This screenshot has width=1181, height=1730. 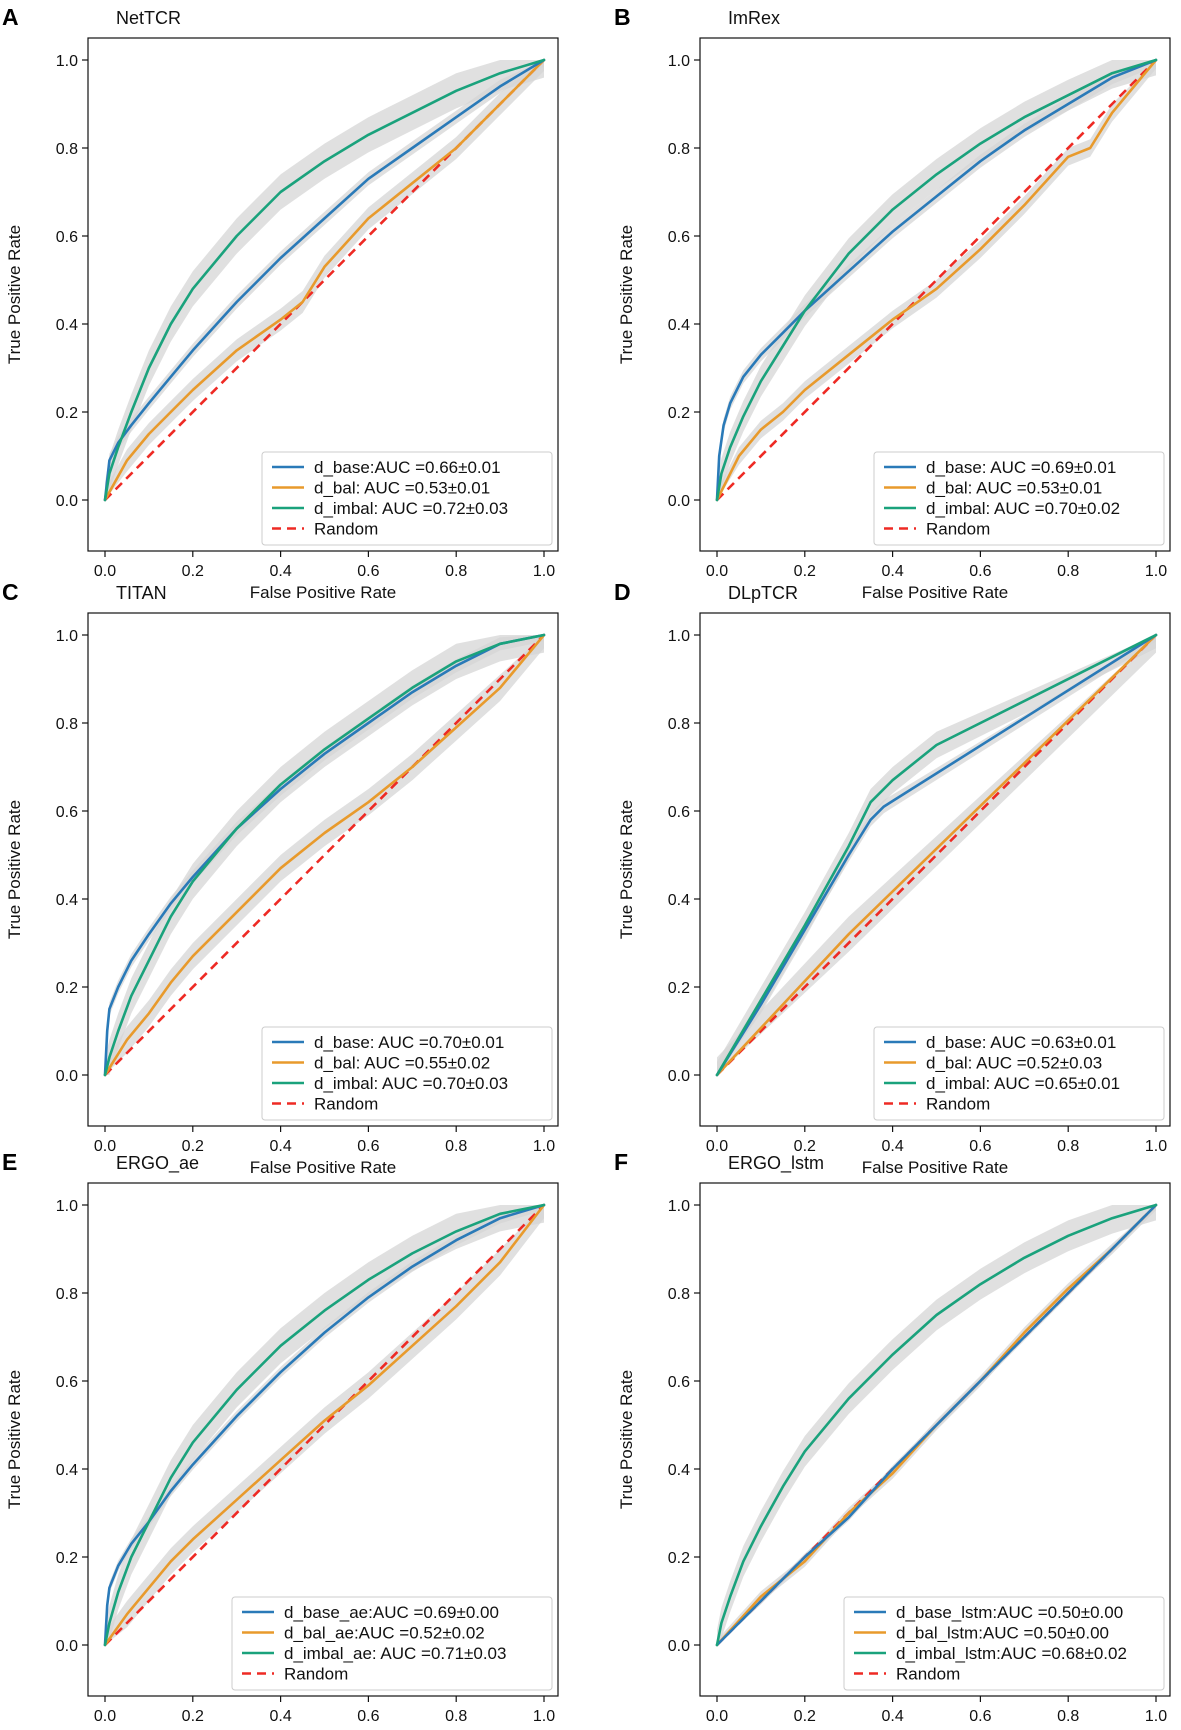 I want to click on x-axis-label: False Positive Rate, so click(x=323, y=1729).